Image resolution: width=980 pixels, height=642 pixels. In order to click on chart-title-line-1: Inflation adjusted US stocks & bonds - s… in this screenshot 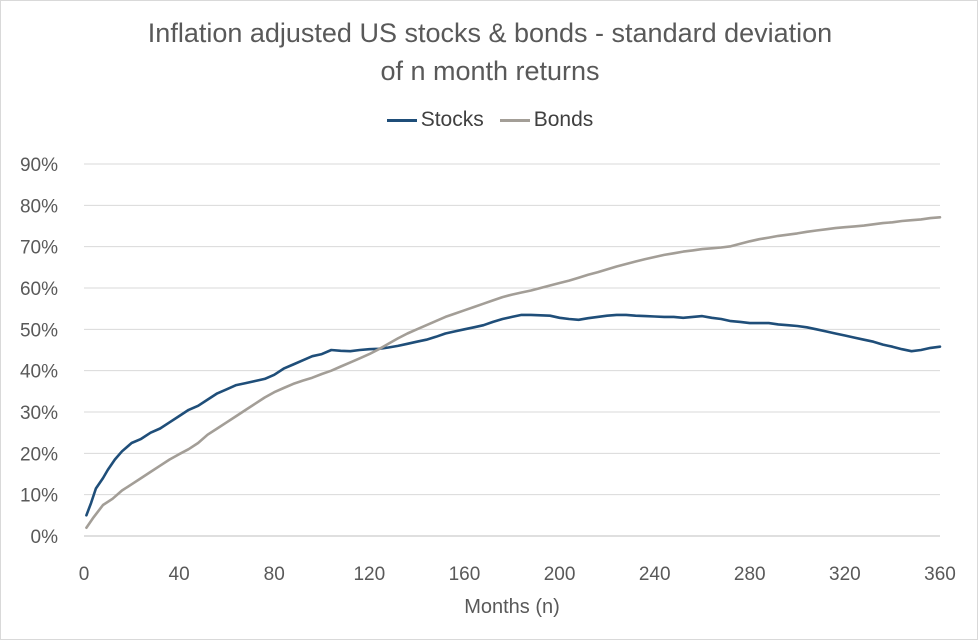, I will do `click(490, 33)`.